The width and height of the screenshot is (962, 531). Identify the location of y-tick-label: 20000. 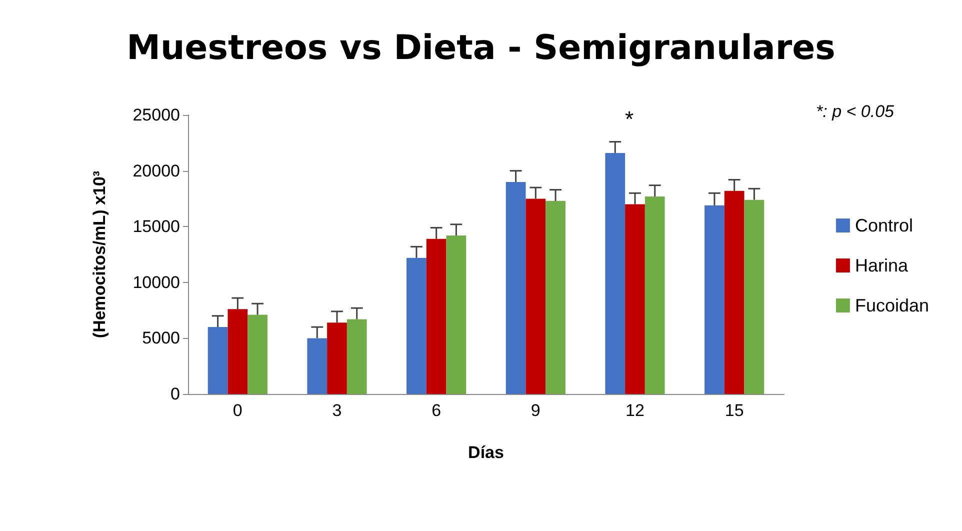
(156, 170).